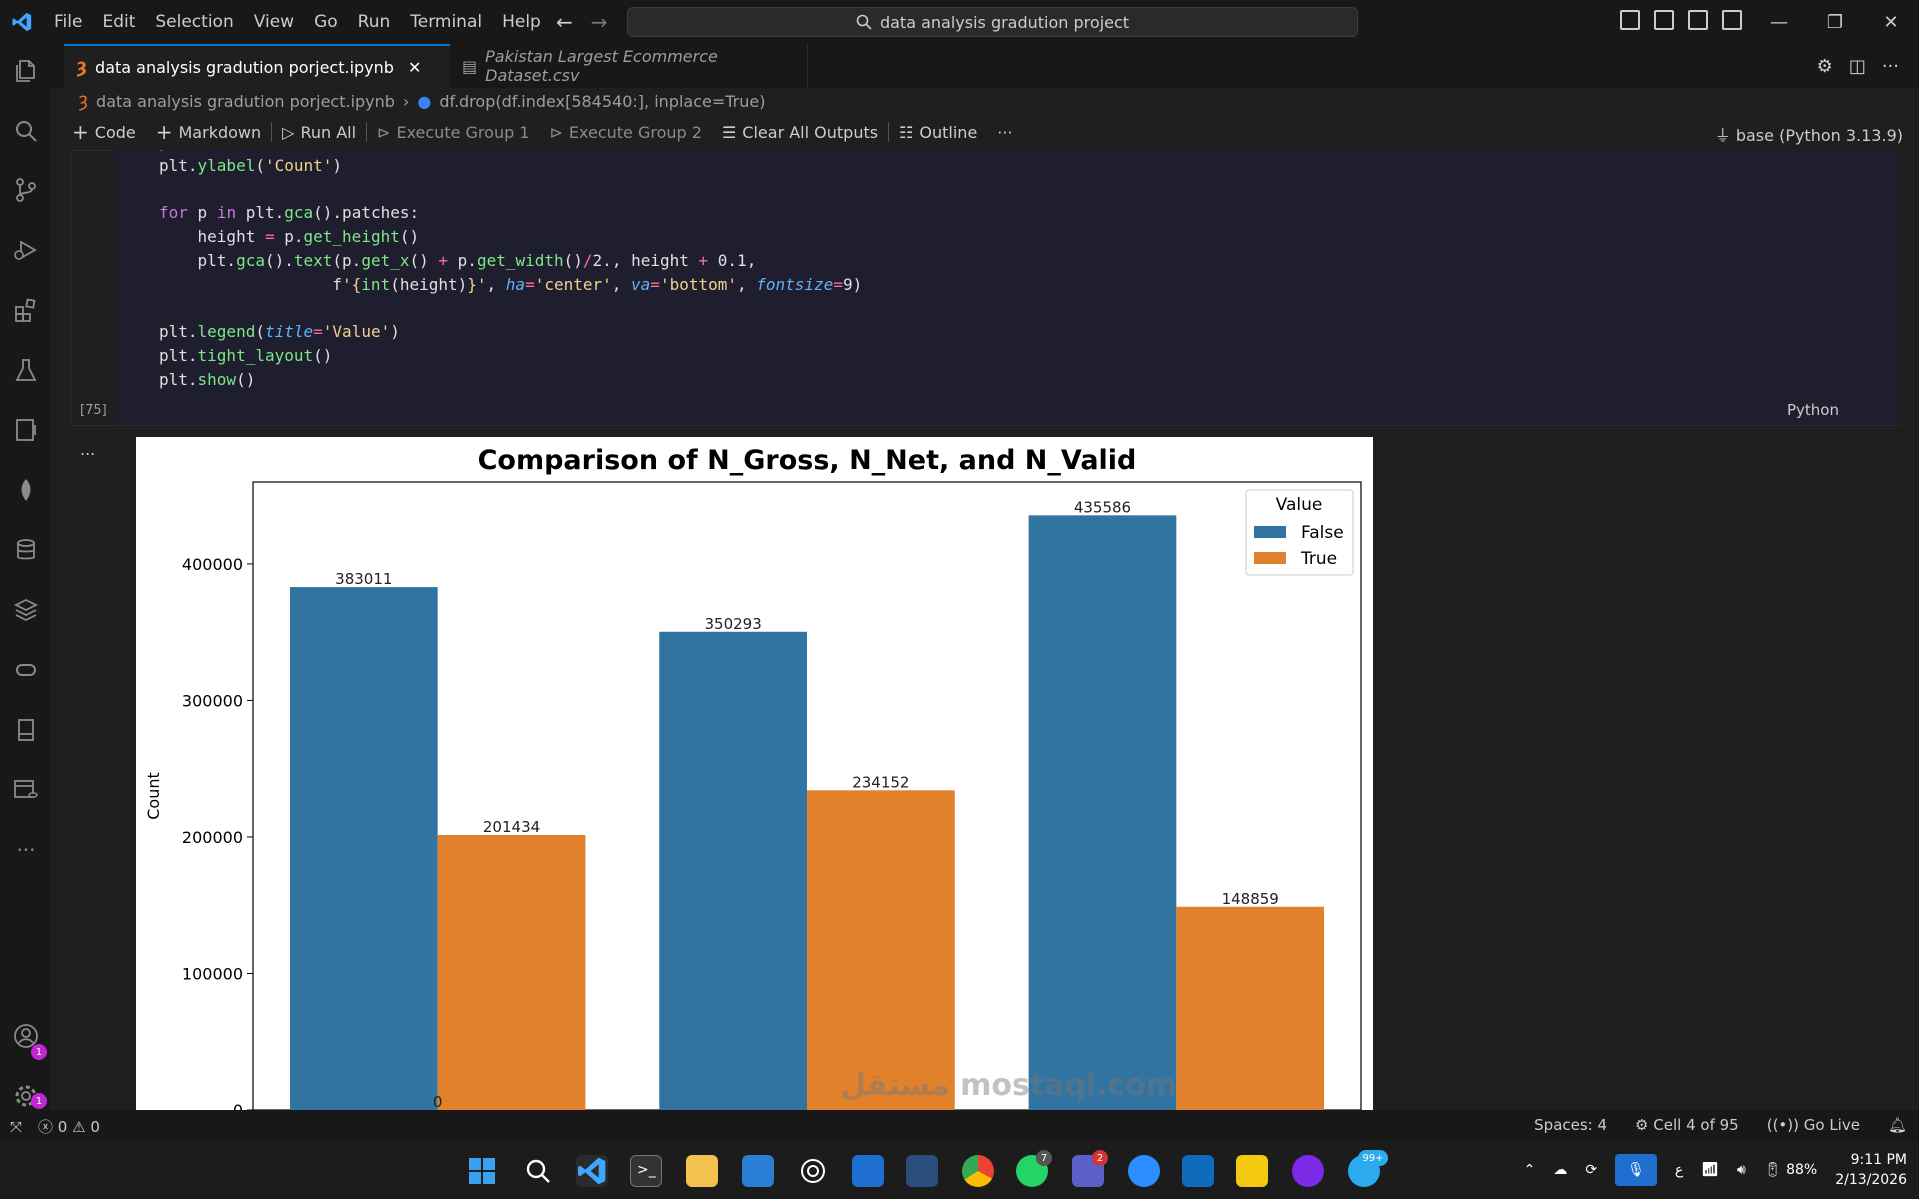 The image size is (1919, 1199). Describe the element at coordinates (414, 67) in the screenshot. I see `close-tab-icon: ✕` at that location.